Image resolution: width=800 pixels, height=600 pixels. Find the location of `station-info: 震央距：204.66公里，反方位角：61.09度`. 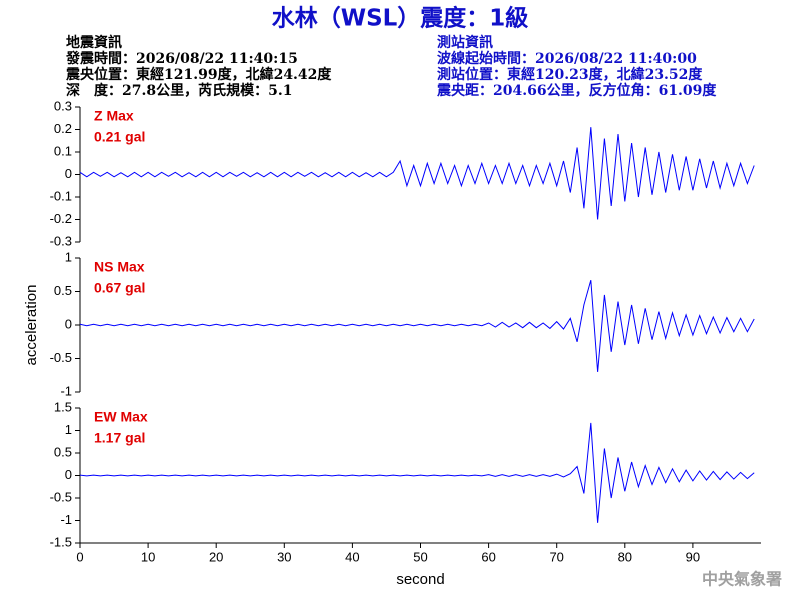

station-info: 震央距：204.66公里，反方位角：61.09度 is located at coordinates (576, 90).